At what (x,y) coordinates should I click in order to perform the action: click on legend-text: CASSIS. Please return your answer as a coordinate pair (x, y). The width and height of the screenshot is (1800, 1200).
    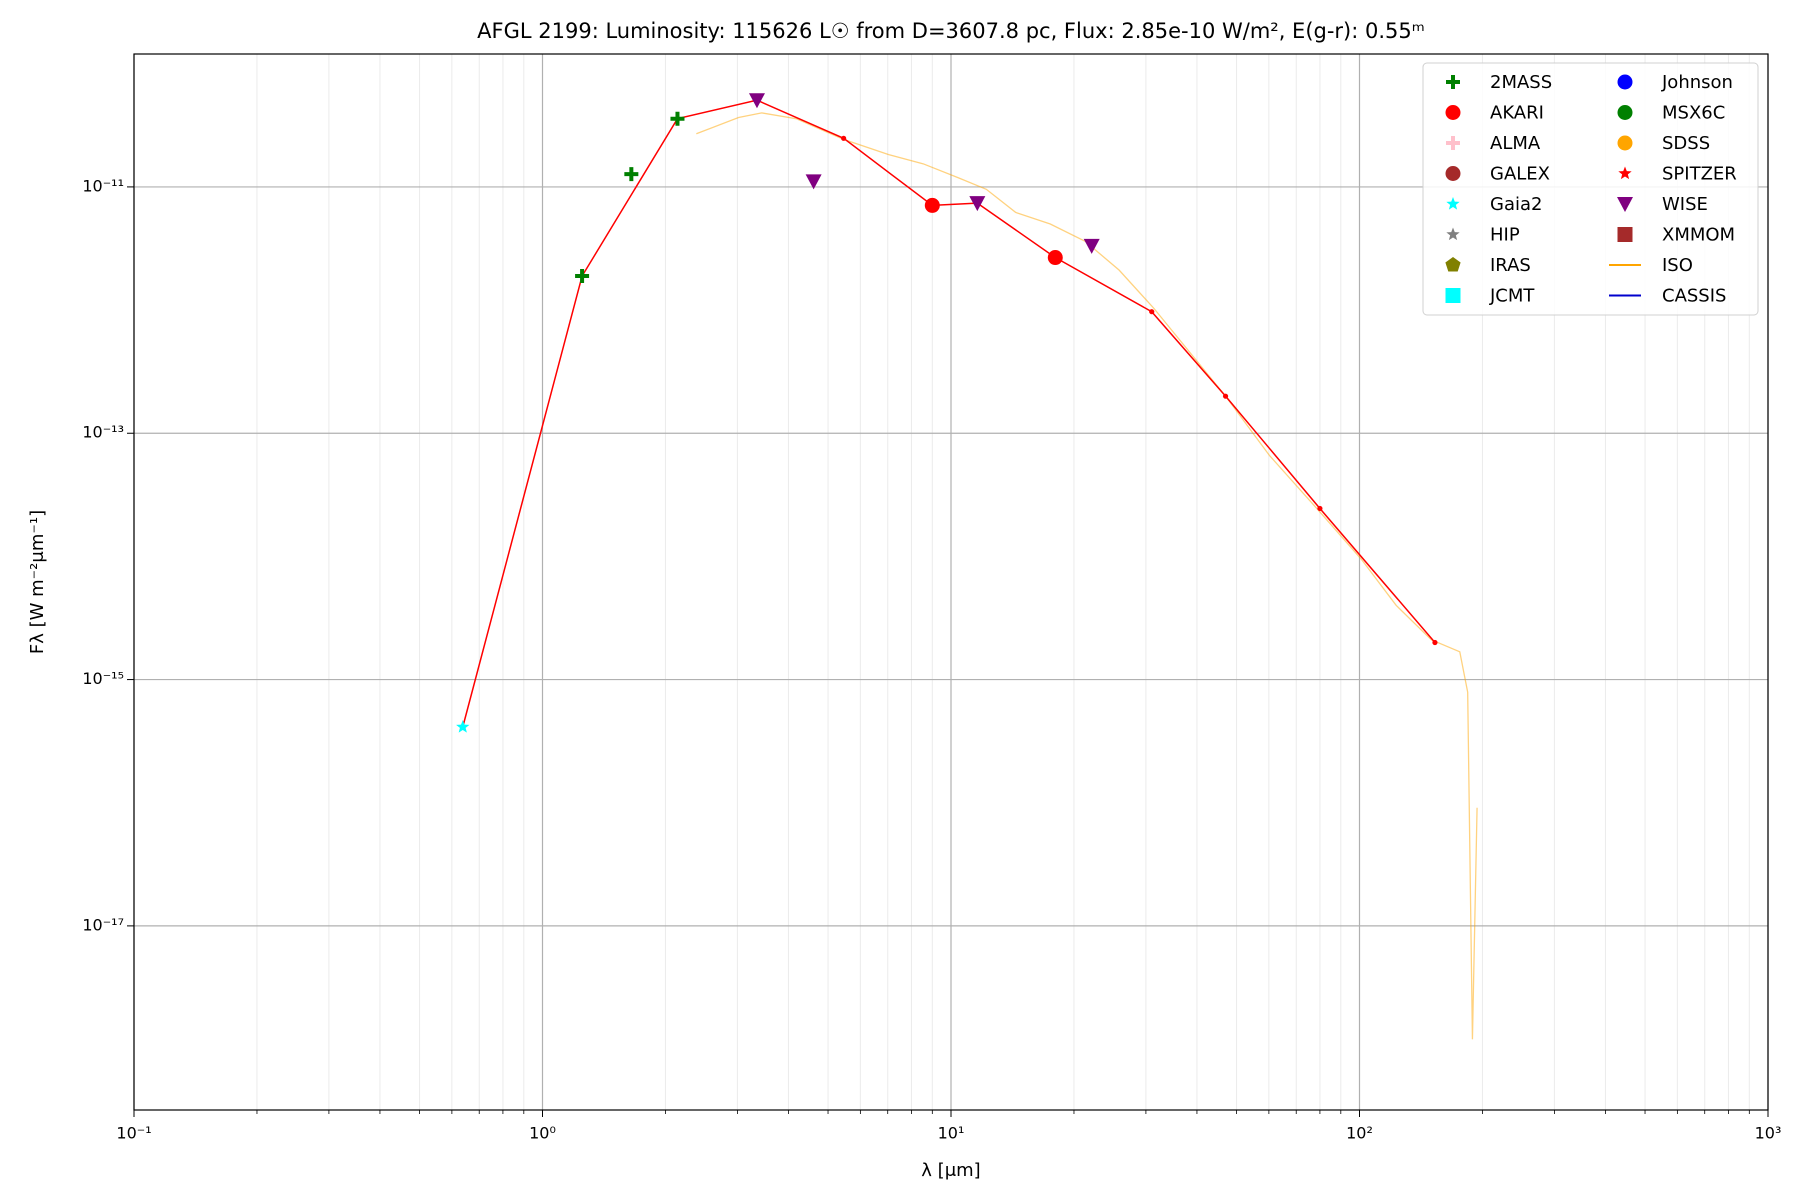
    Looking at the image, I should click on (1694, 296).